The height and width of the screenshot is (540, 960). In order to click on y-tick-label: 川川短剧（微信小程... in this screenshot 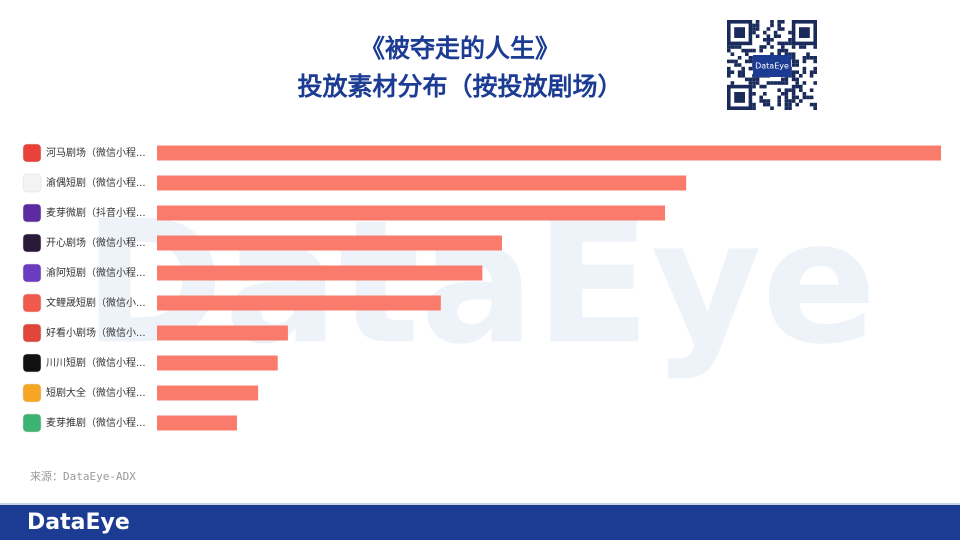, I will do `click(96, 362)`.